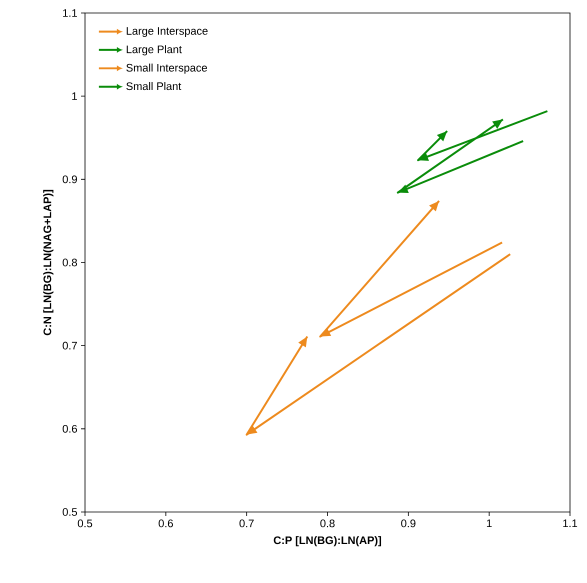  I want to click on y-tick-label: 0.8, so click(69, 262).